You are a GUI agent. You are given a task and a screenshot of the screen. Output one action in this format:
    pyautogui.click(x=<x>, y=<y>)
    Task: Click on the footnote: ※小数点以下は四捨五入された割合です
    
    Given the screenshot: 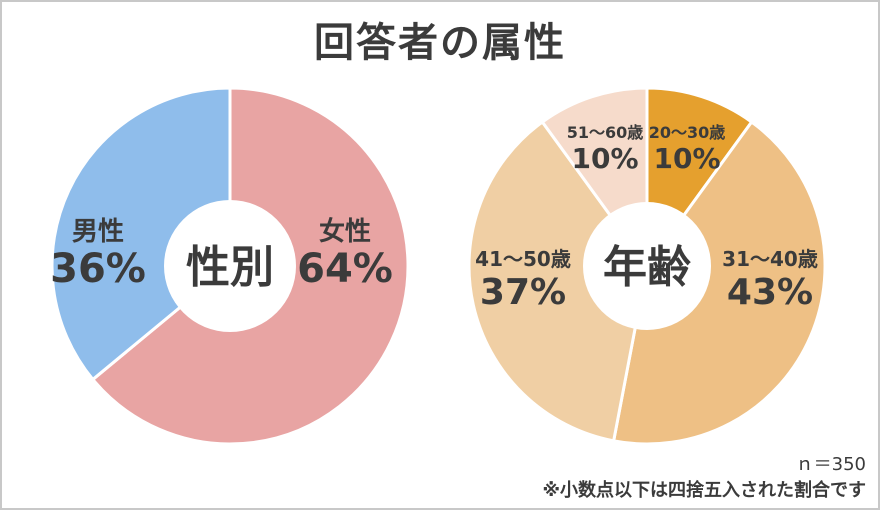 What is the action you would take?
    pyautogui.click(x=704, y=490)
    